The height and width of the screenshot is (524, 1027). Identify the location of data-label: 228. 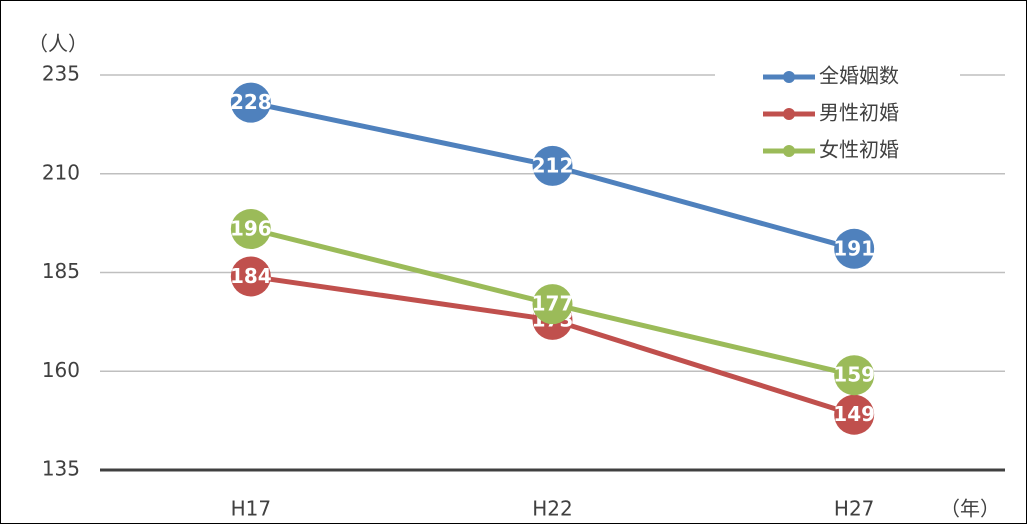
(251, 102).